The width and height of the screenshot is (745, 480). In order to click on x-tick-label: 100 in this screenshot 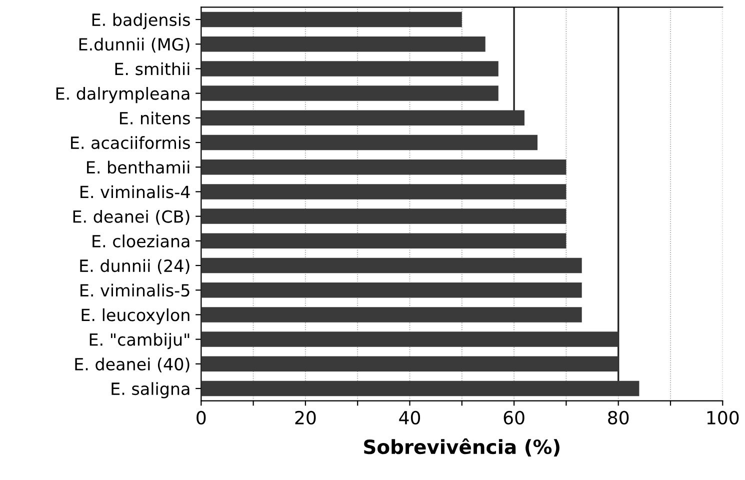, I will do `click(723, 417)`.